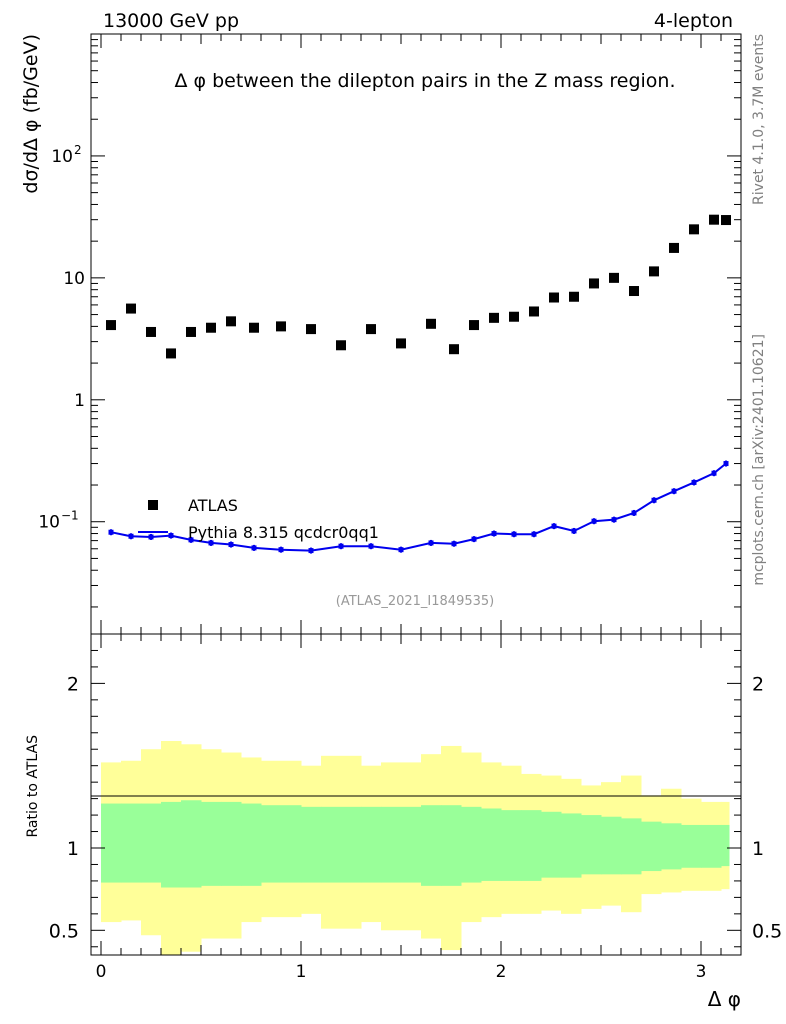 Image resolution: width=786 pixels, height=1024 pixels. What do you see at coordinates (301, 972) in the screenshot?
I see `x-tick-label: 1` at bounding box center [301, 972].